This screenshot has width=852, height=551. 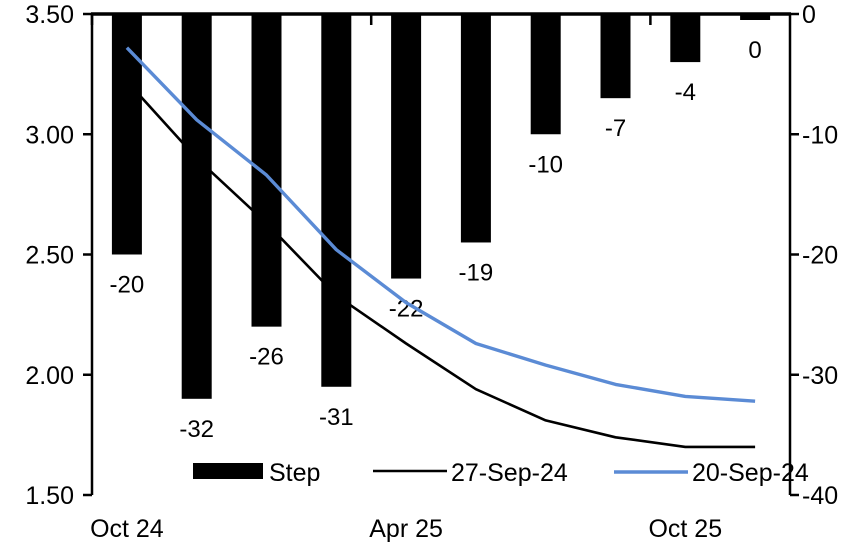 I want to click on legend-label-step: Step, so click(x=294, y=473).